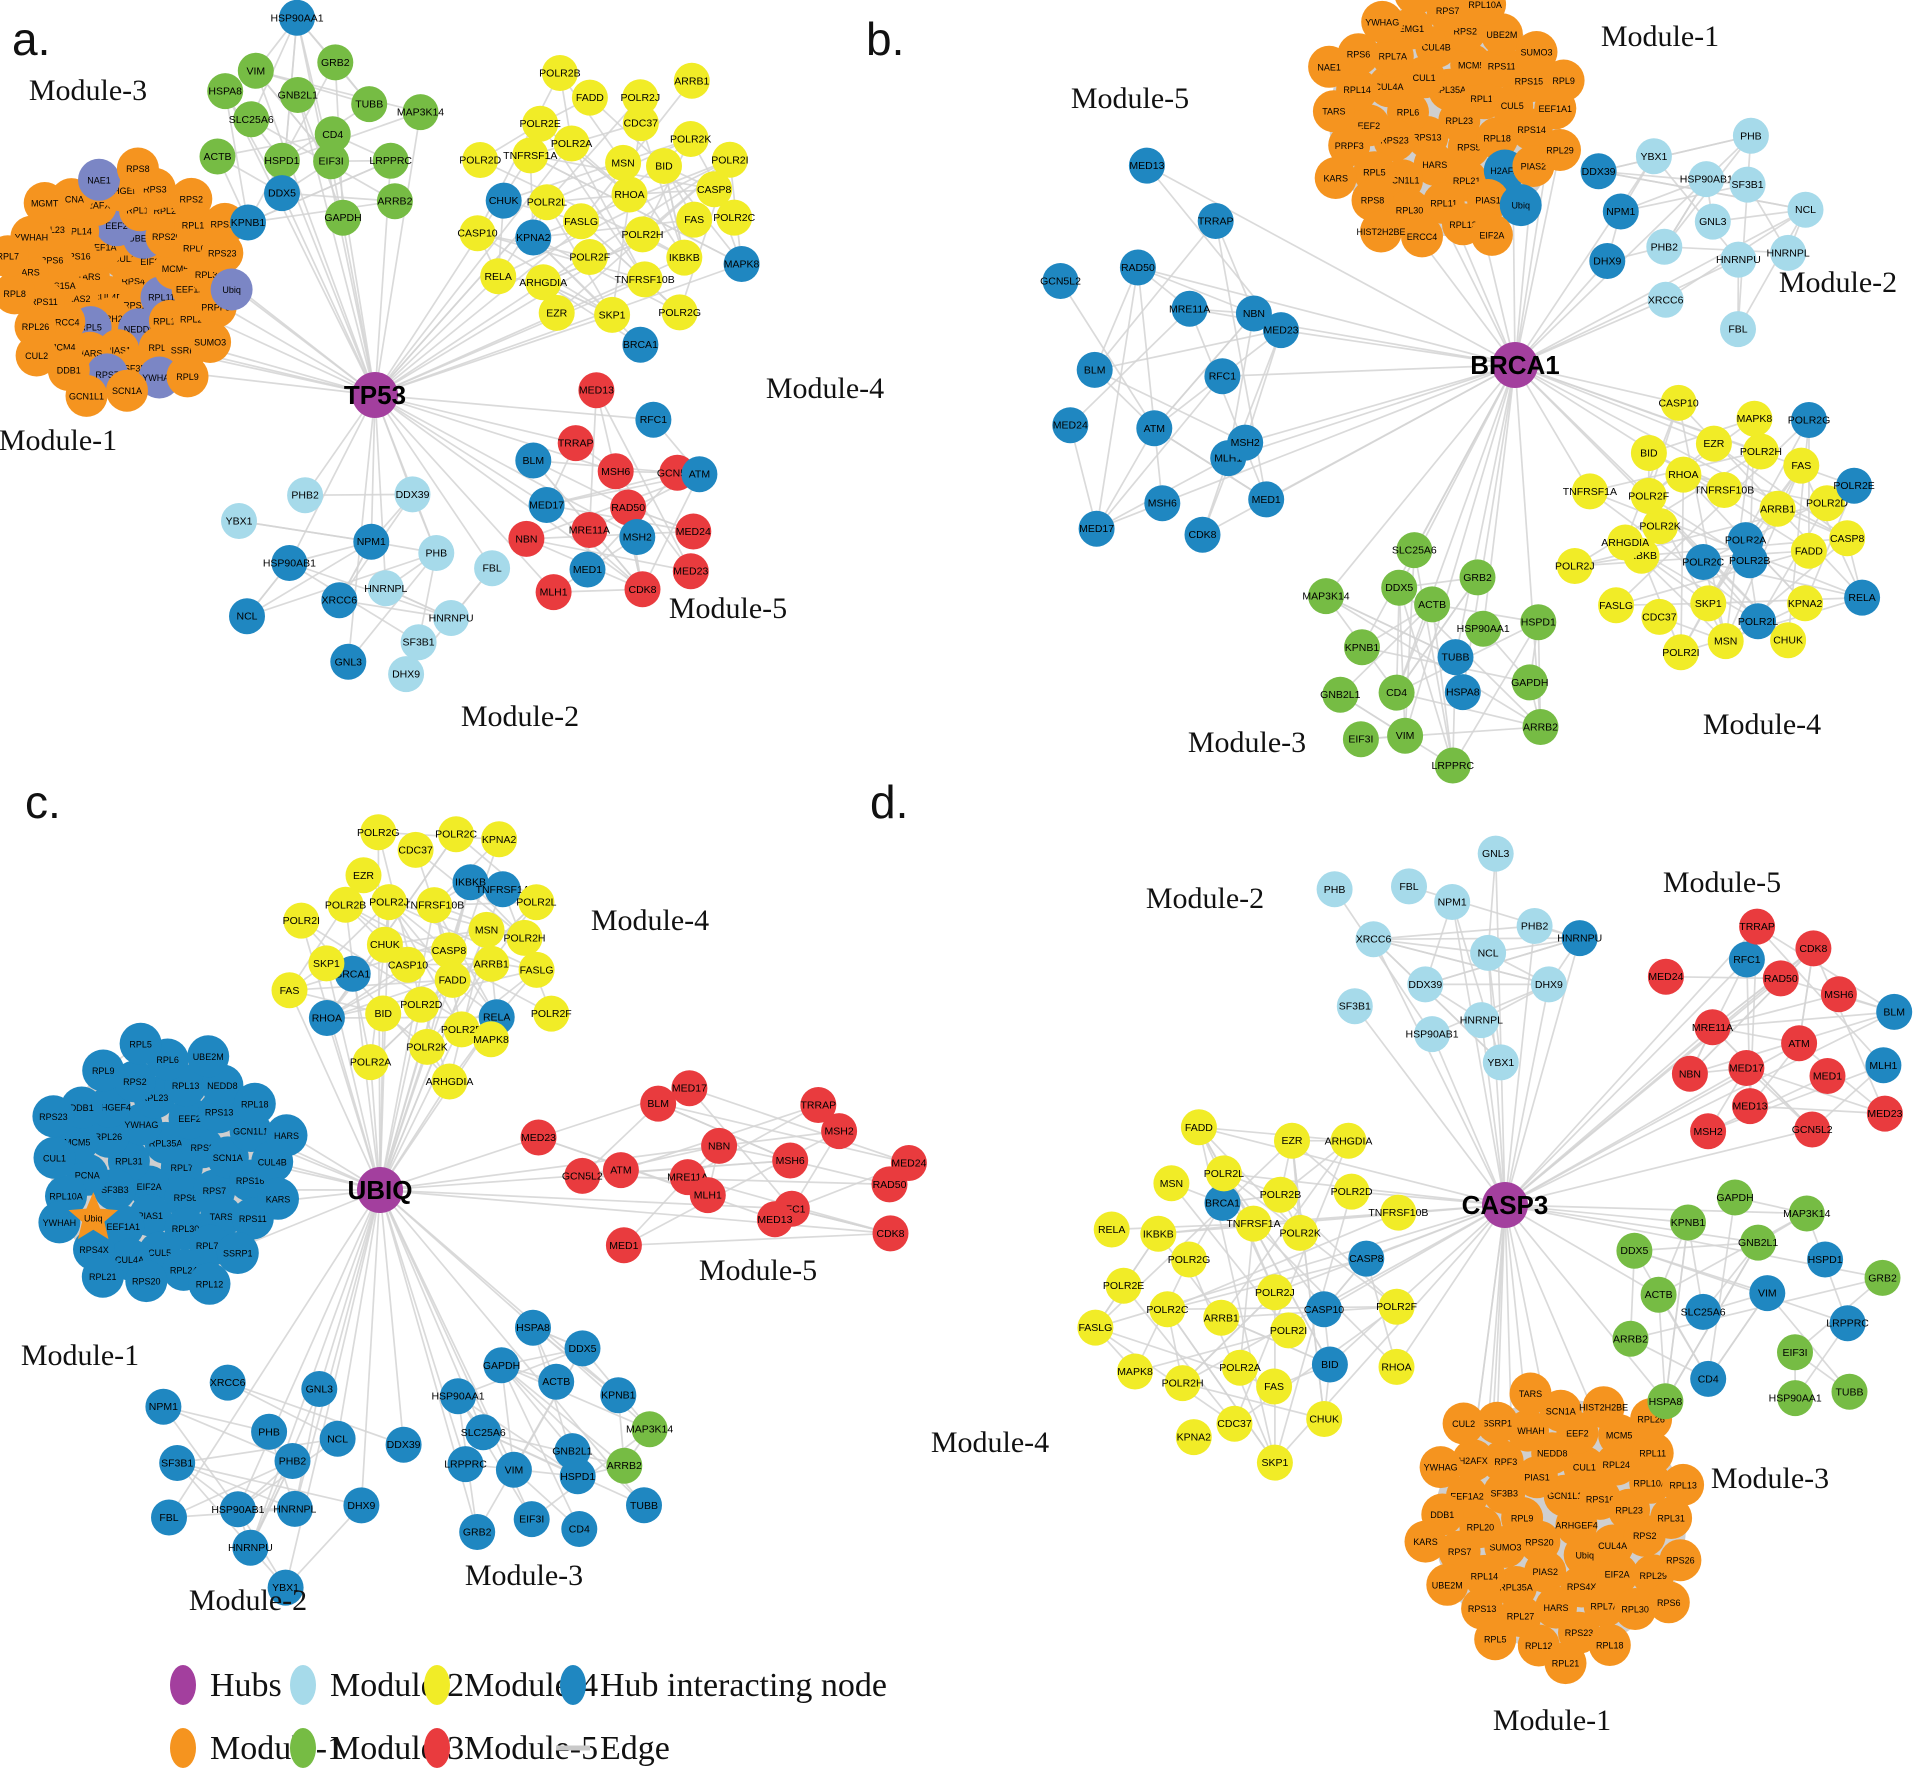 The width and height of the screenshot is (1923, 1775). I want to click on gene-node: MED1, so click(587, 569).